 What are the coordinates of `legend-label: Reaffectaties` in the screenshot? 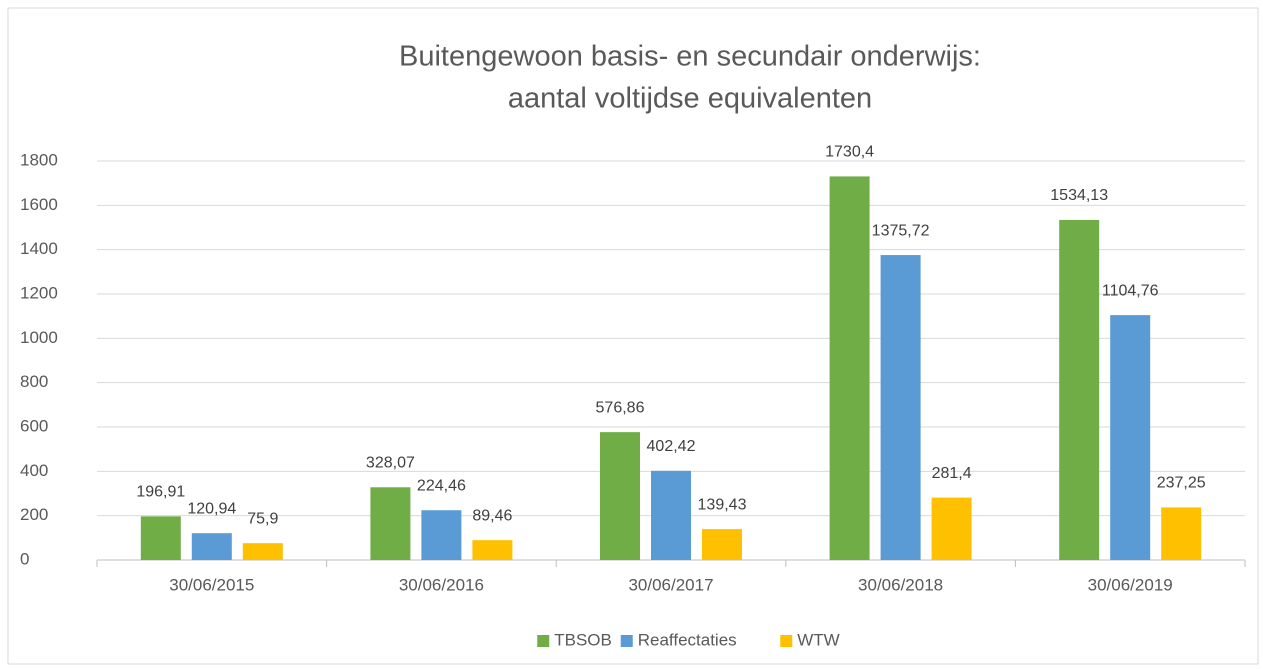 It's located at (687, 639).